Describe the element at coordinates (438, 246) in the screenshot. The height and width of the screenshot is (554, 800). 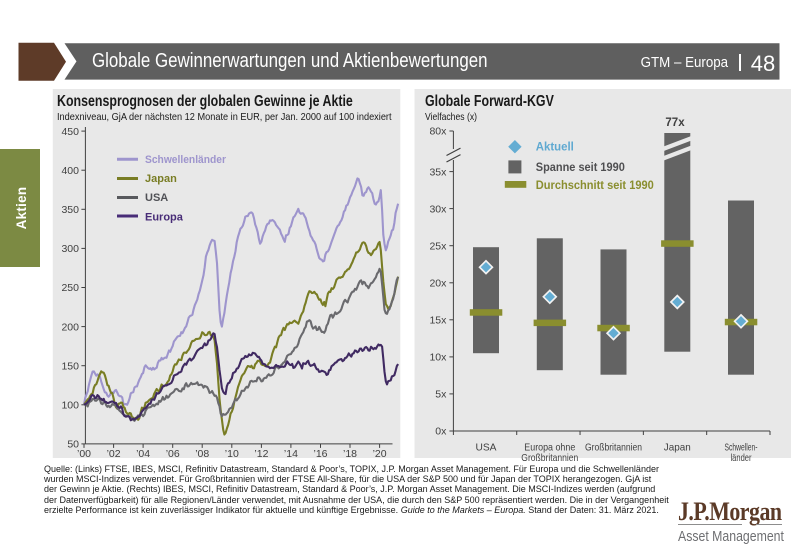
I see `svg-text: 25x` at that location.